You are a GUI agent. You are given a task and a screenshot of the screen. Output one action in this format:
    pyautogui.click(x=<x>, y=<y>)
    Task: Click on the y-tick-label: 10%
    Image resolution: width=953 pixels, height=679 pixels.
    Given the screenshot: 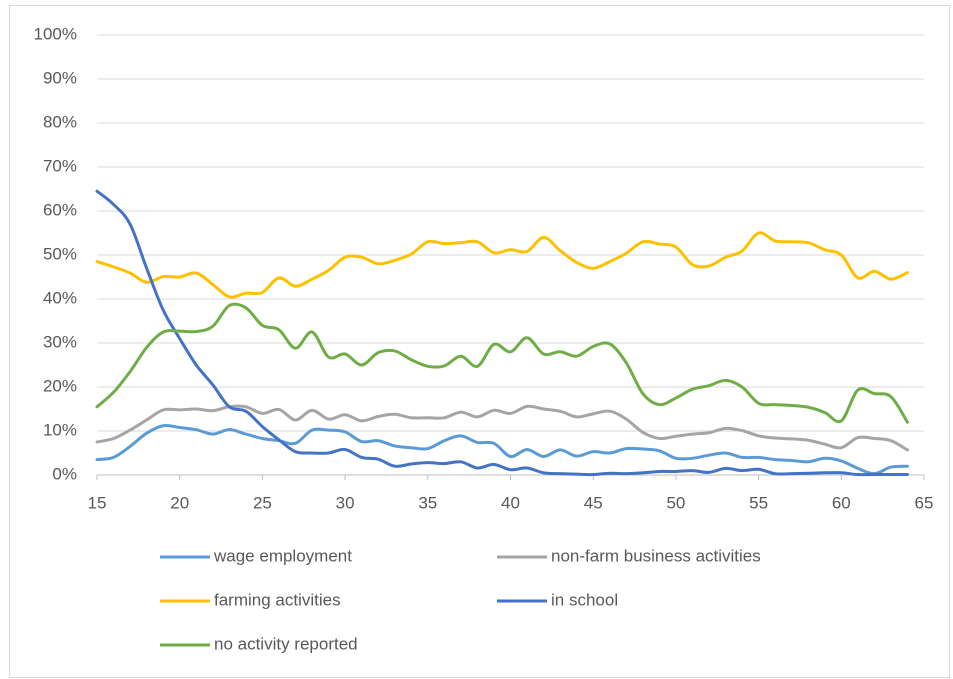 What is the action you would take?
    pyautogui.click(x=60, y=429)
    